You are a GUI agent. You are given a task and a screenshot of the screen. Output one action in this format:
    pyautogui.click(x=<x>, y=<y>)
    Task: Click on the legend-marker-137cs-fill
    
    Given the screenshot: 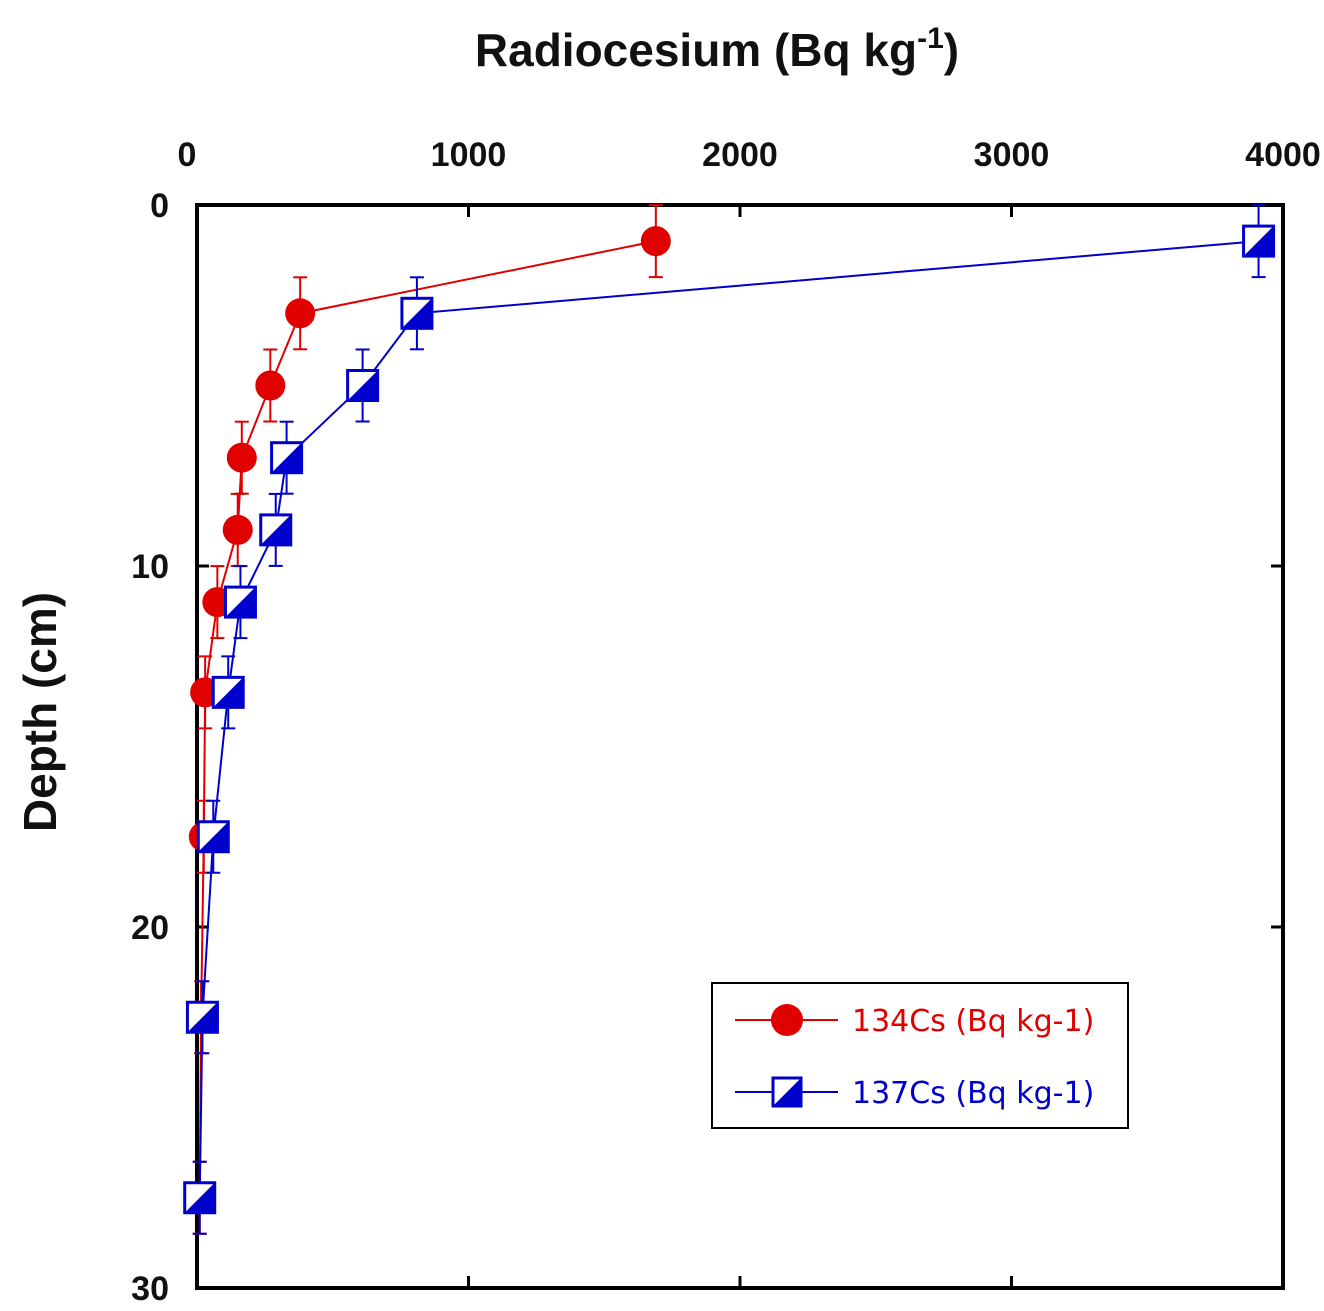 What is the action you would take?
    pyautogui.click(x=787, y=1092)
    